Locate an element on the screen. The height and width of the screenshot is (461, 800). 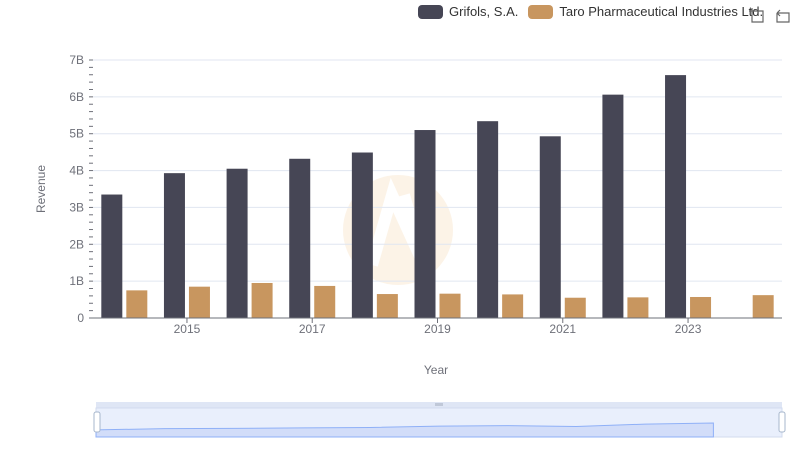
slider-preview-area is located at coordinates (404, 430).